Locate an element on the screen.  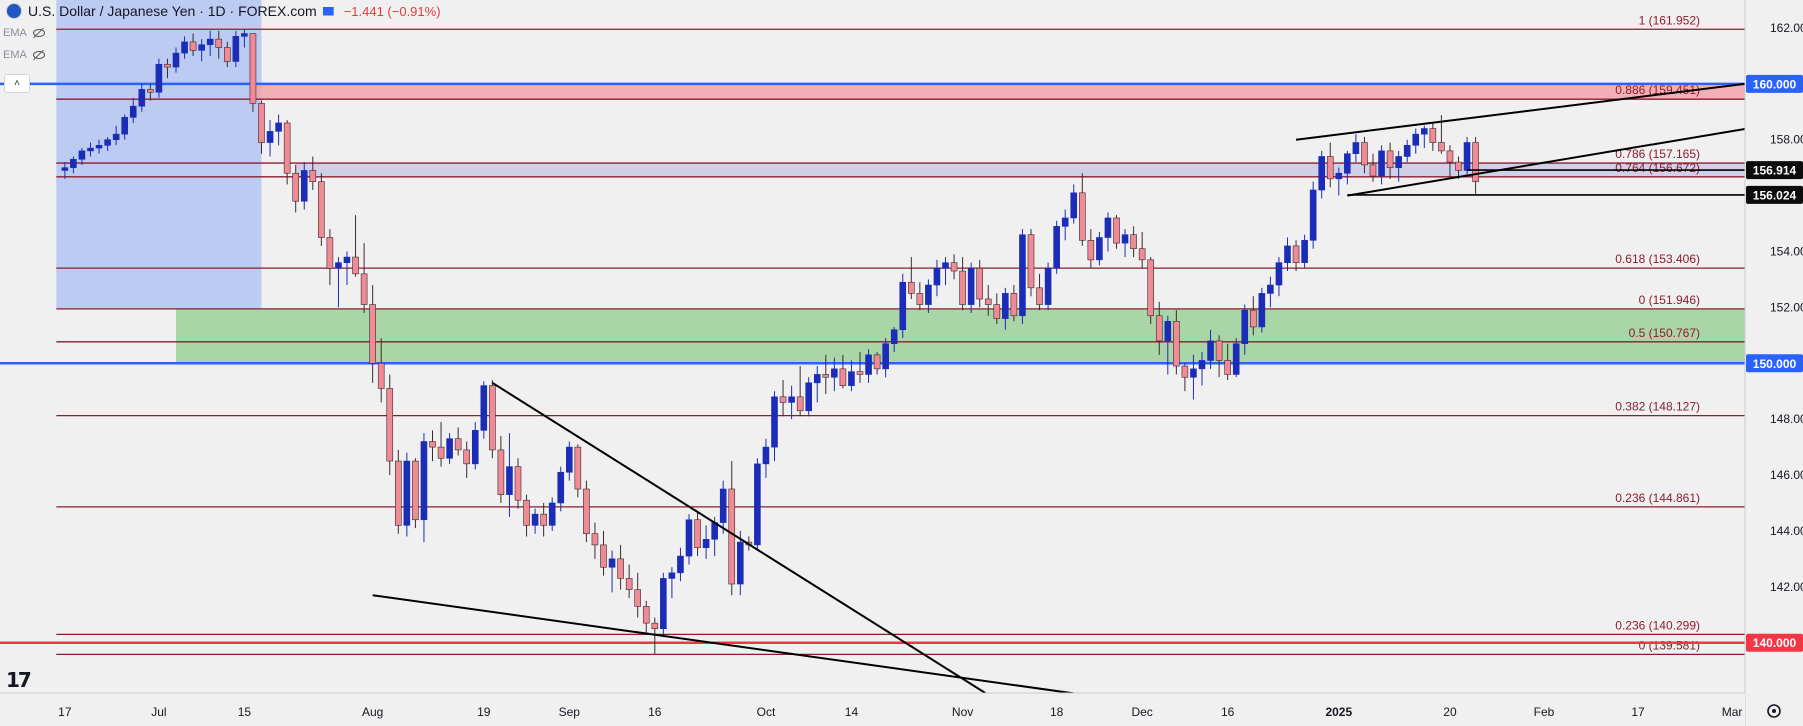
price-tag-150.000 is located at coordinates (1774, 363).